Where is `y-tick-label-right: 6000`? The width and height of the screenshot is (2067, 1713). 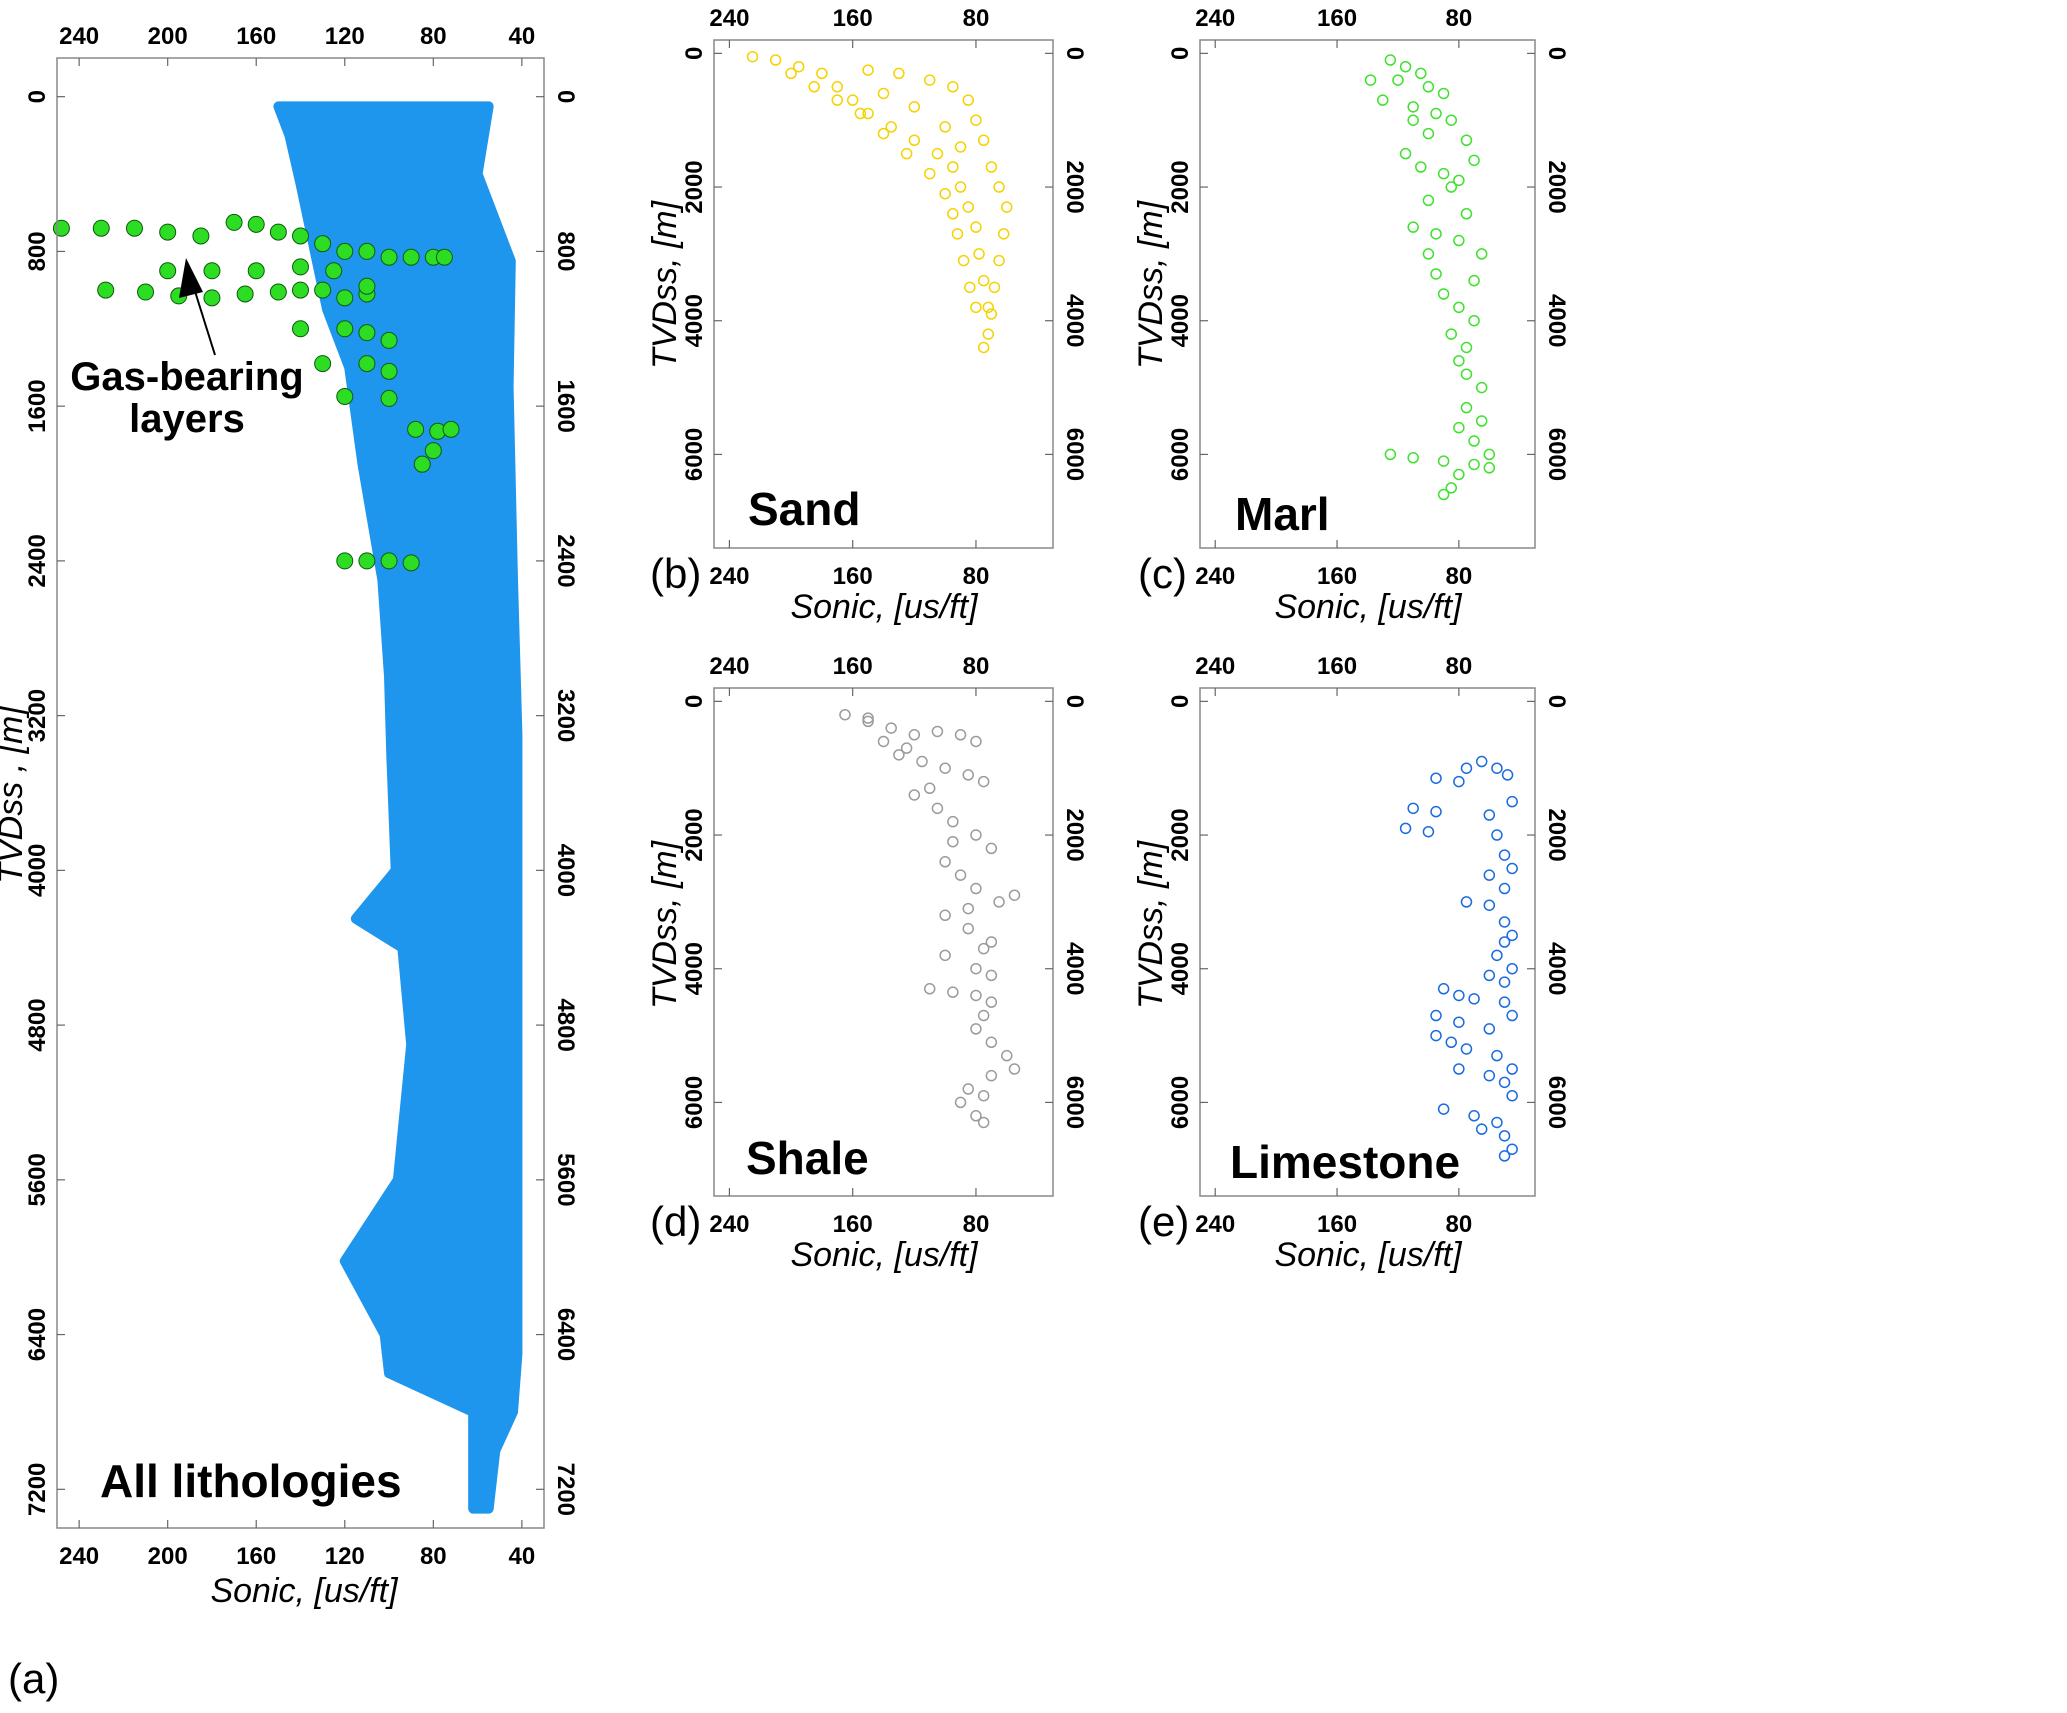 y-tick-label-right: 6000 is located at coordinates (1556, 1102).